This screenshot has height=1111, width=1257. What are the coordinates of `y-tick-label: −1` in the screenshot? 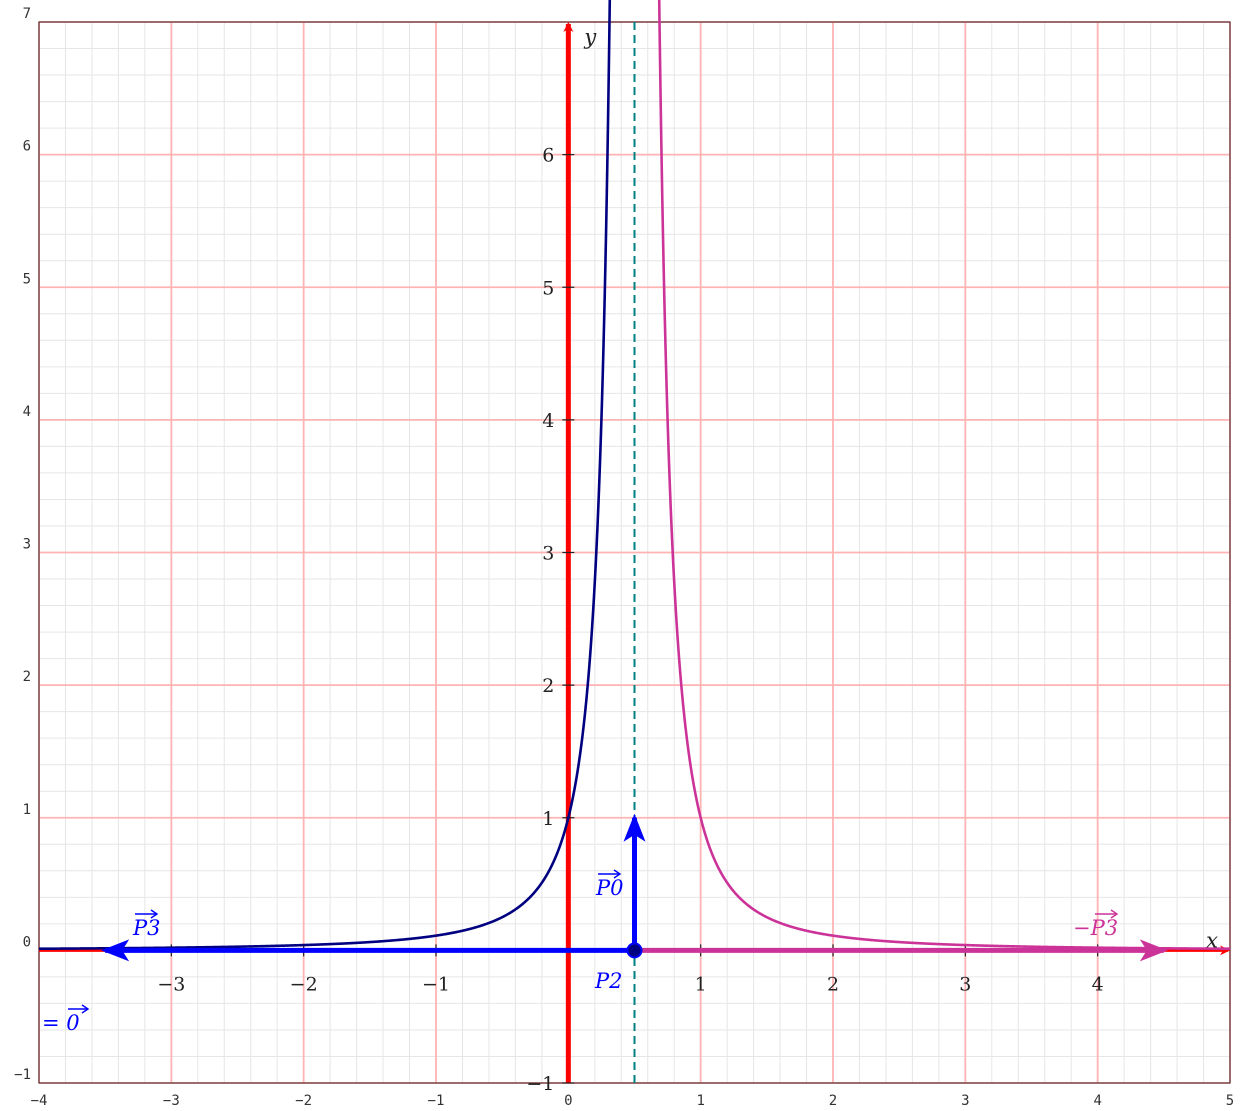 It's located at (540, 1084).